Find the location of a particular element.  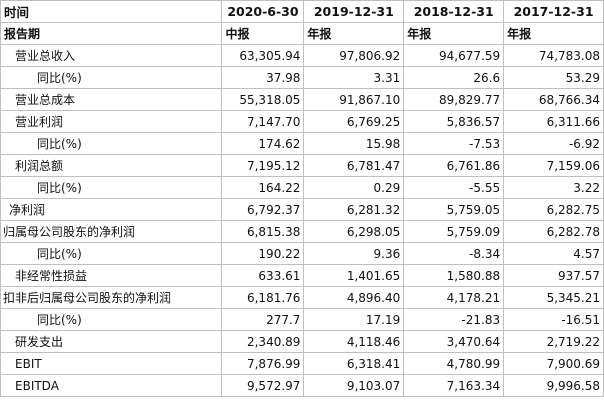

table-row: 同比(%) 190.22 9.36 -8.34 4.57 is located at coordinates (302, 253).